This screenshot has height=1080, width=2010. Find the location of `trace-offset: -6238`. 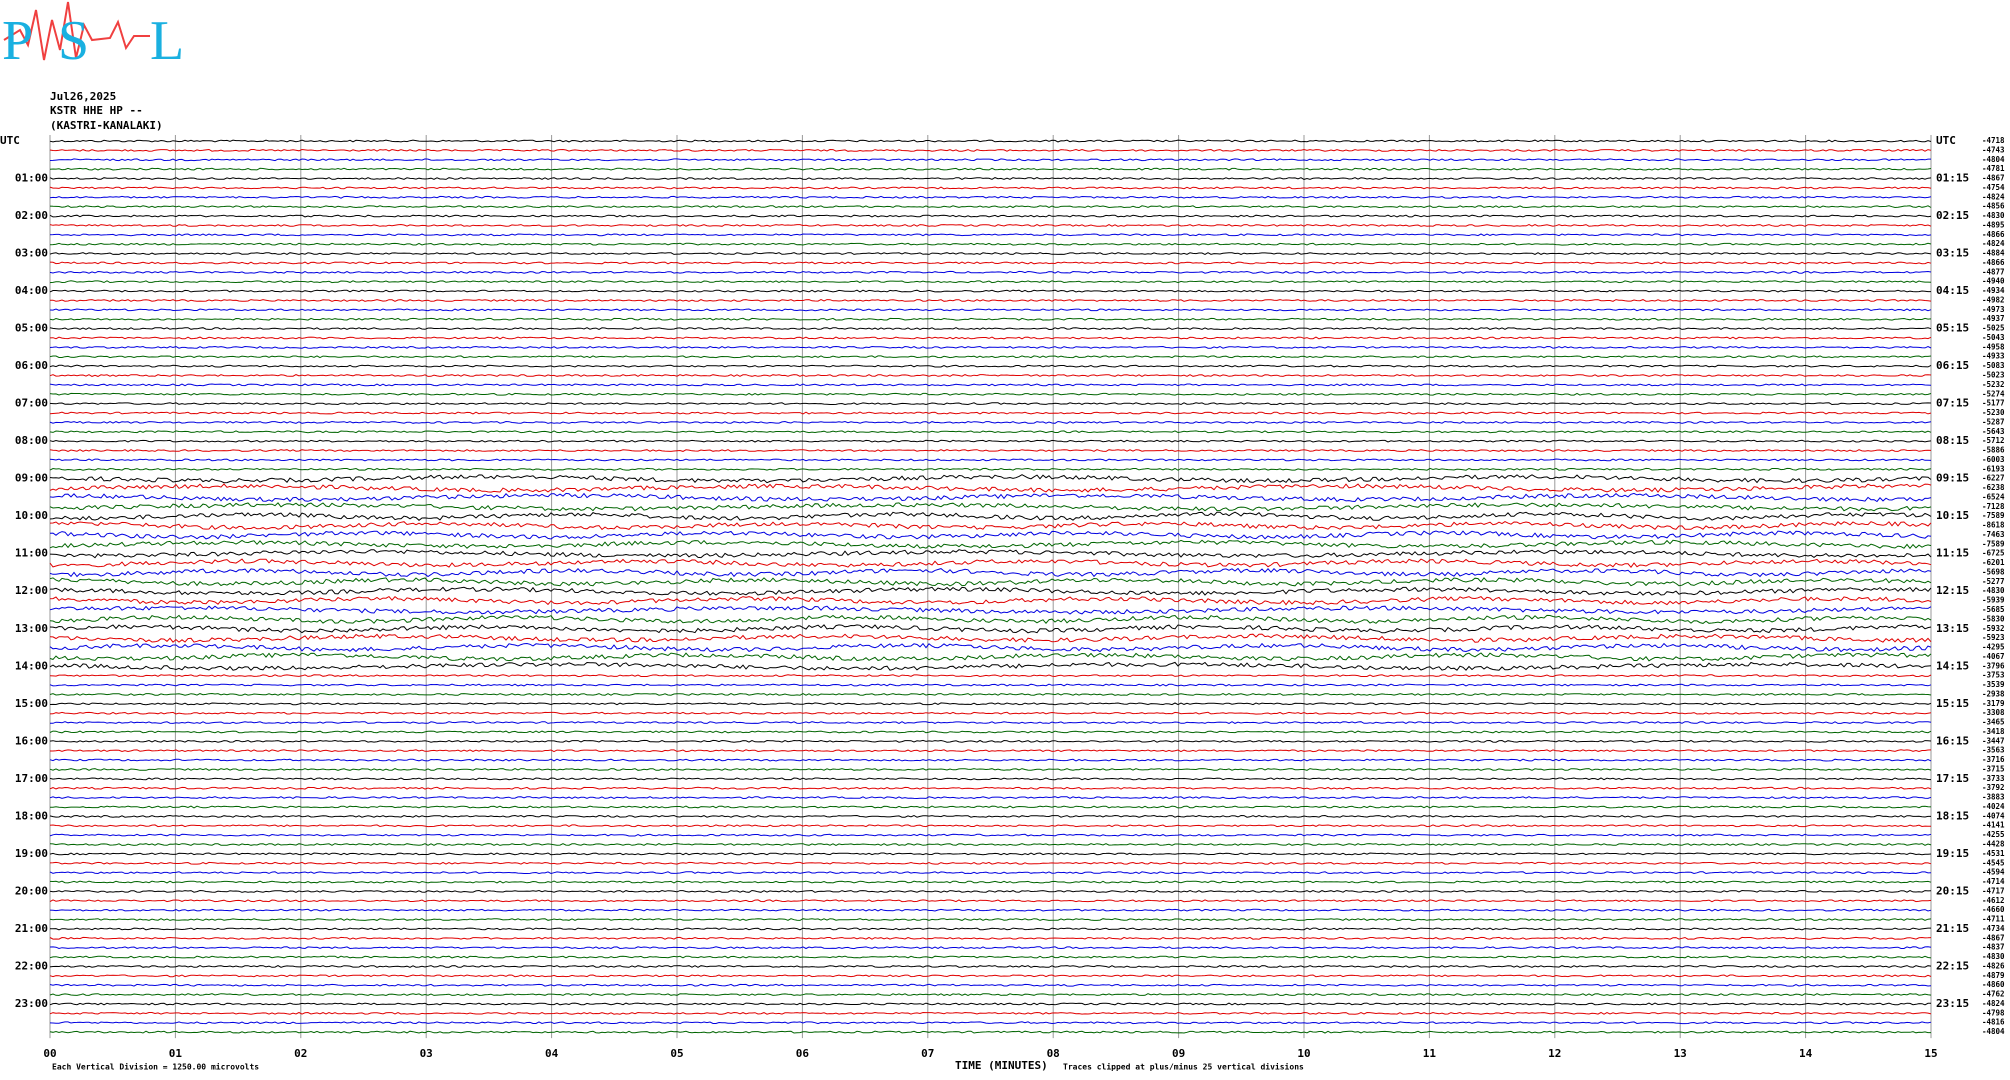

trace-offset: -6238 is located at coordinates (1993, 487).